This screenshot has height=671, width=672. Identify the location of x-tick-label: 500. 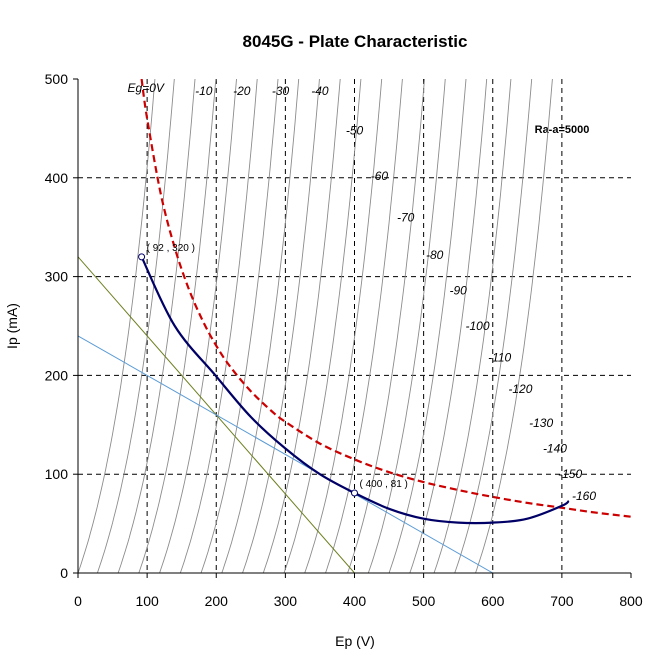
(424, 601).